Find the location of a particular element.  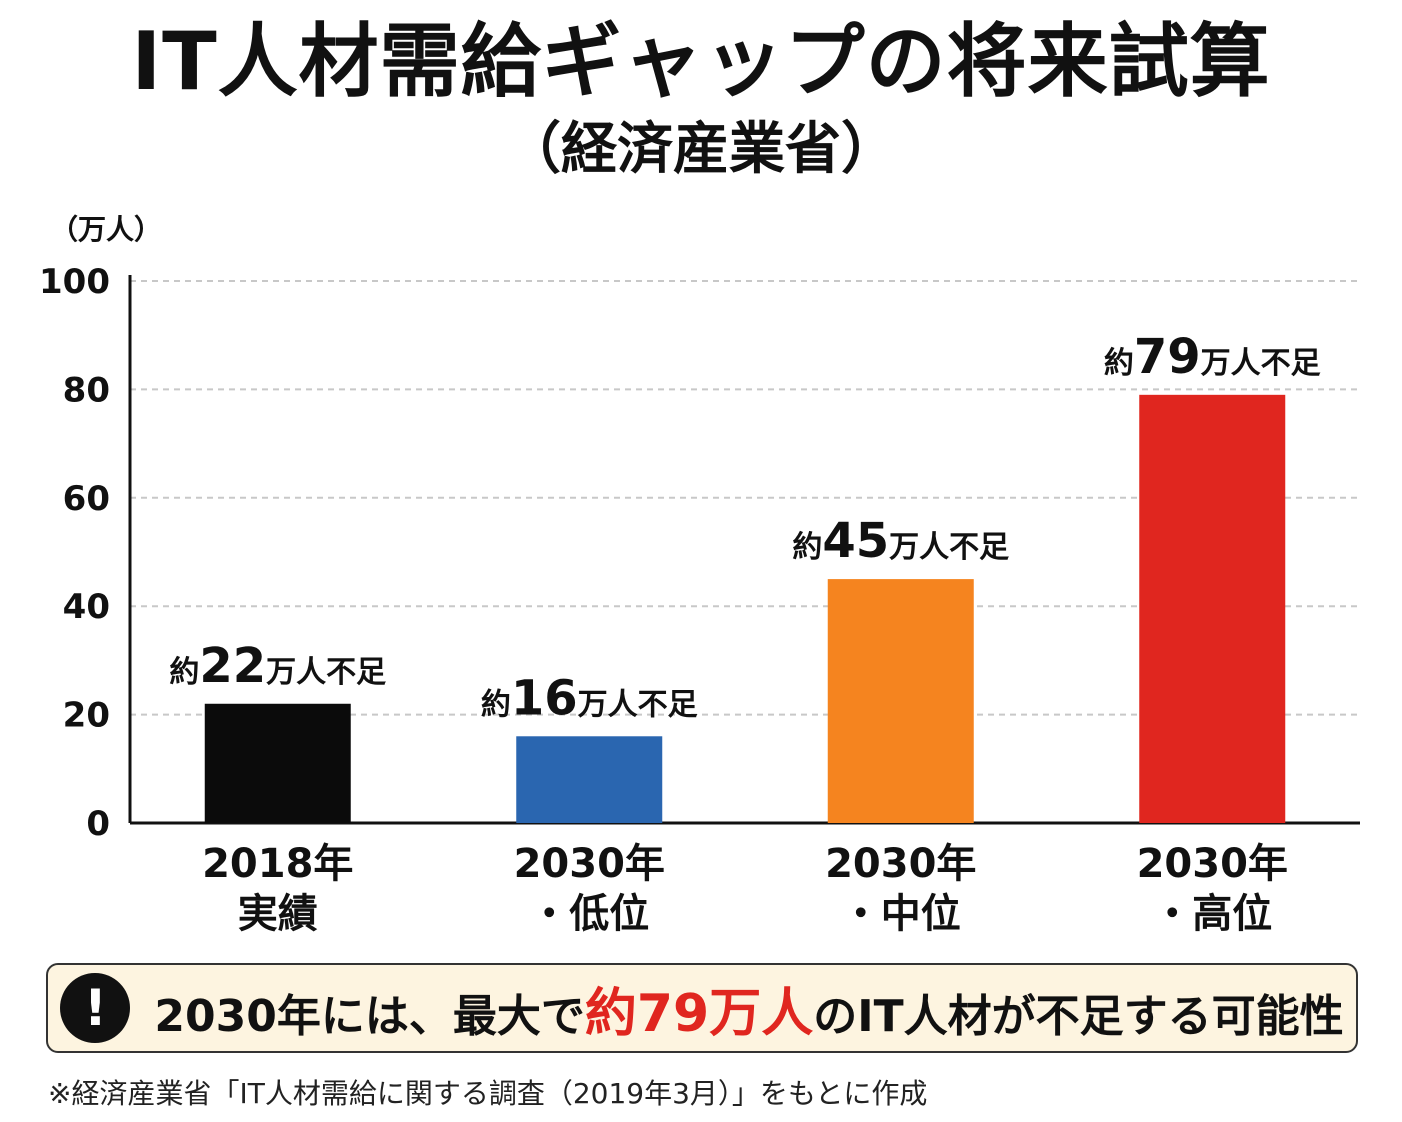

y-tick-label: 20 is located at coordinates (86, 716).